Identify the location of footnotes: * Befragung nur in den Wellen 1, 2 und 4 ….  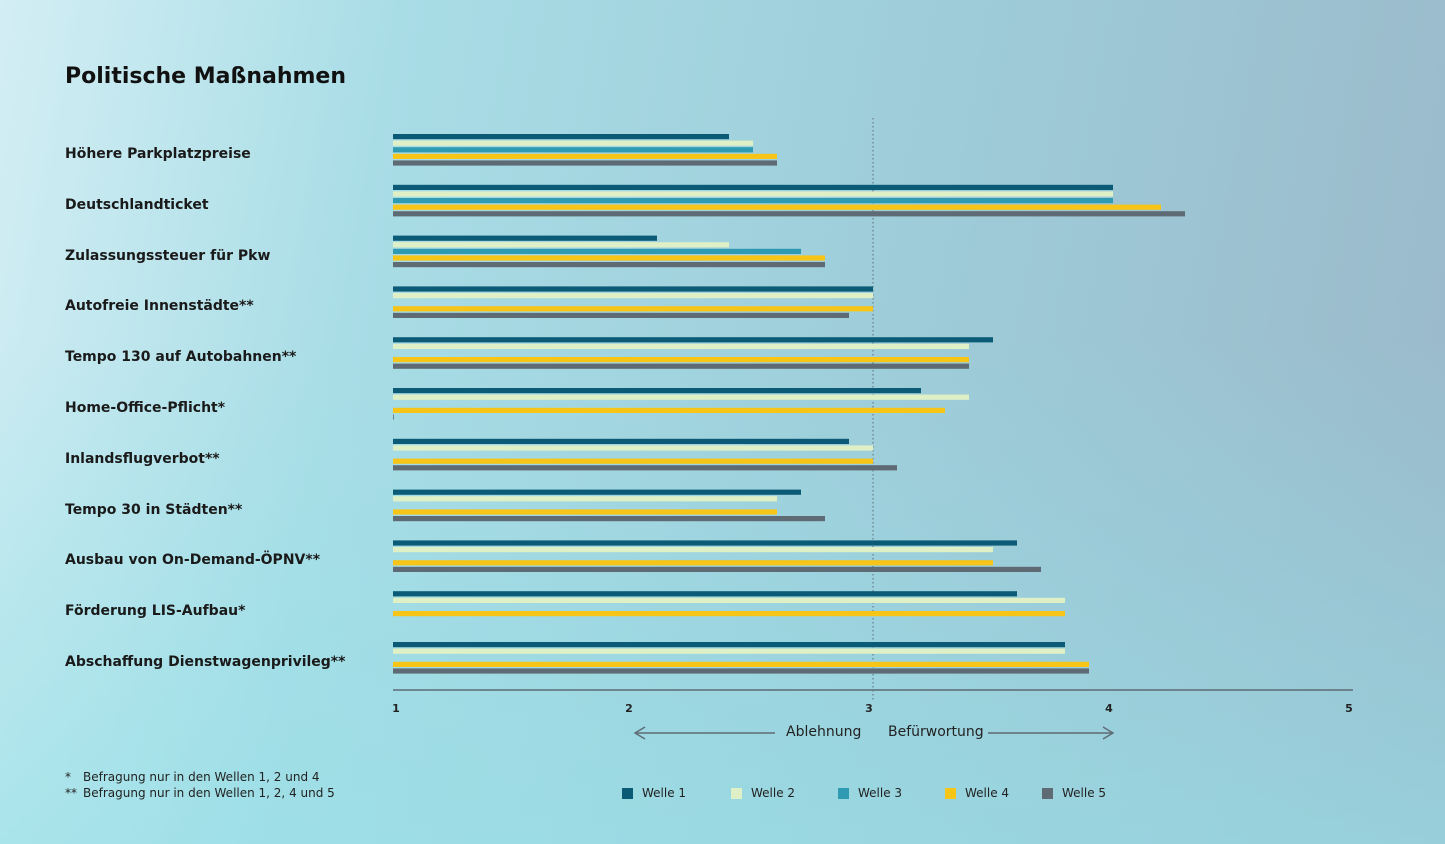
(200, 785).